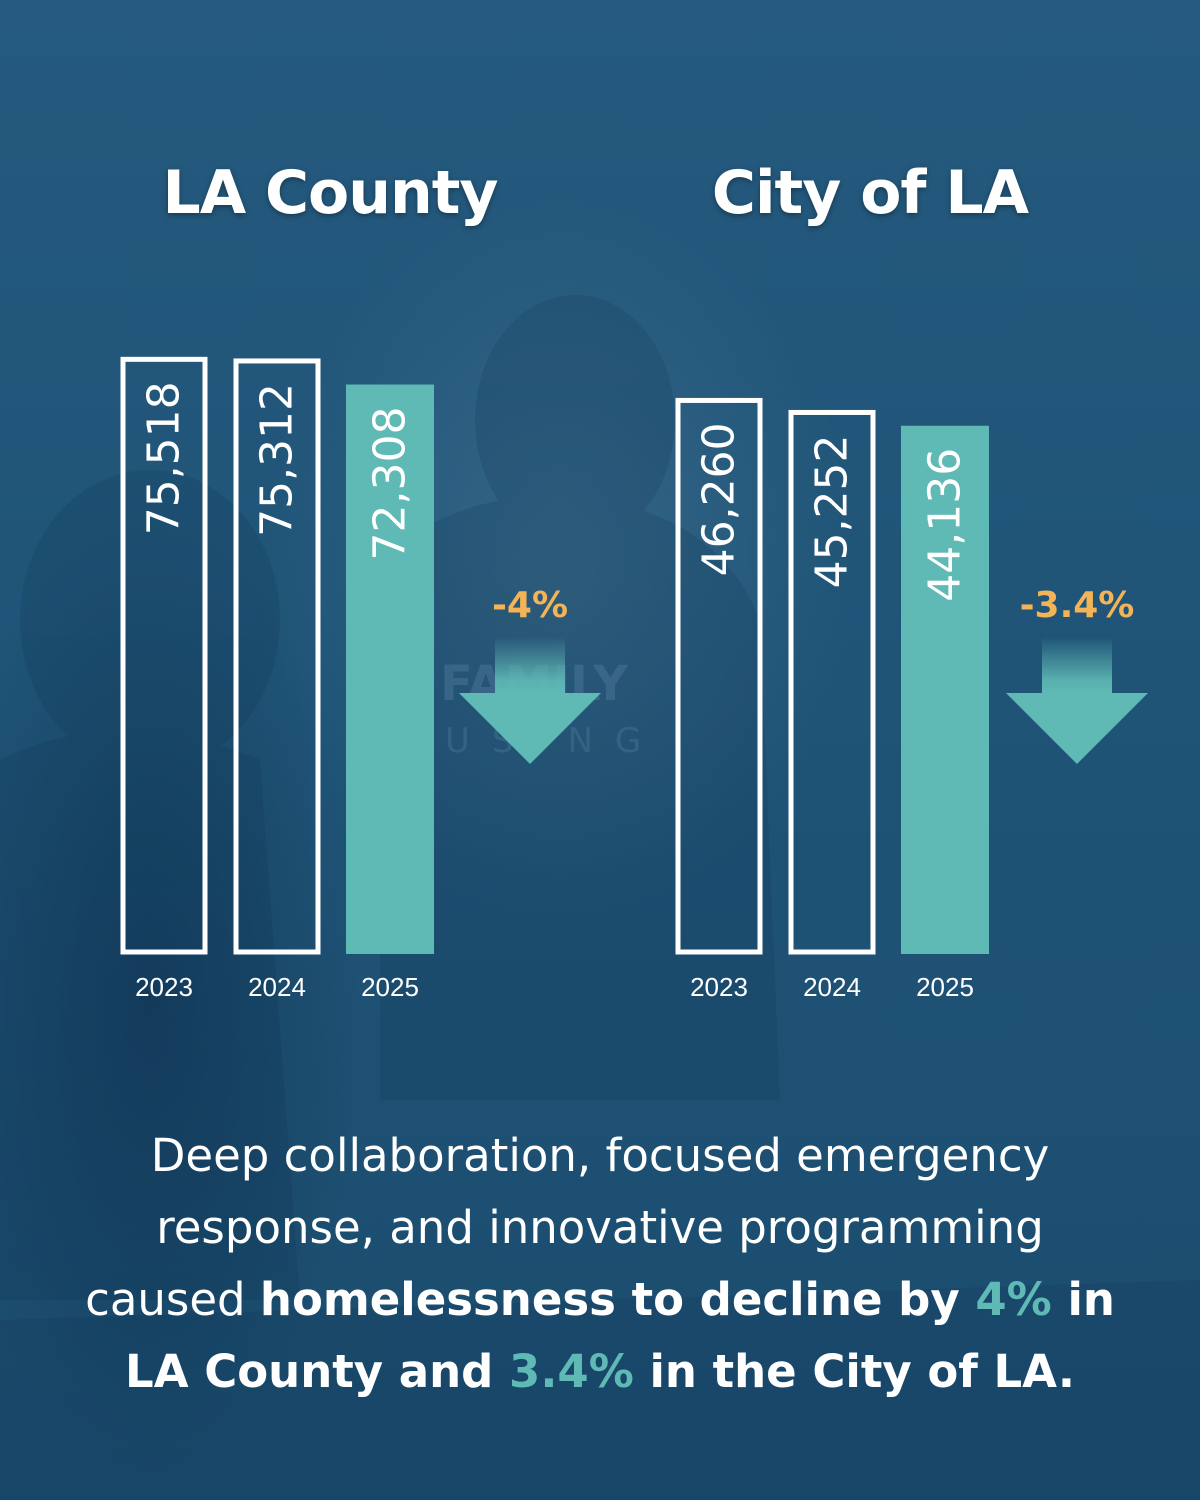 This screenshot has width=1200, height=1500. What do you see at coordinates (571, 1371) in the screenshot?
I see `caption-city-percent: 3.4%` at bounding box center [571, 1371].